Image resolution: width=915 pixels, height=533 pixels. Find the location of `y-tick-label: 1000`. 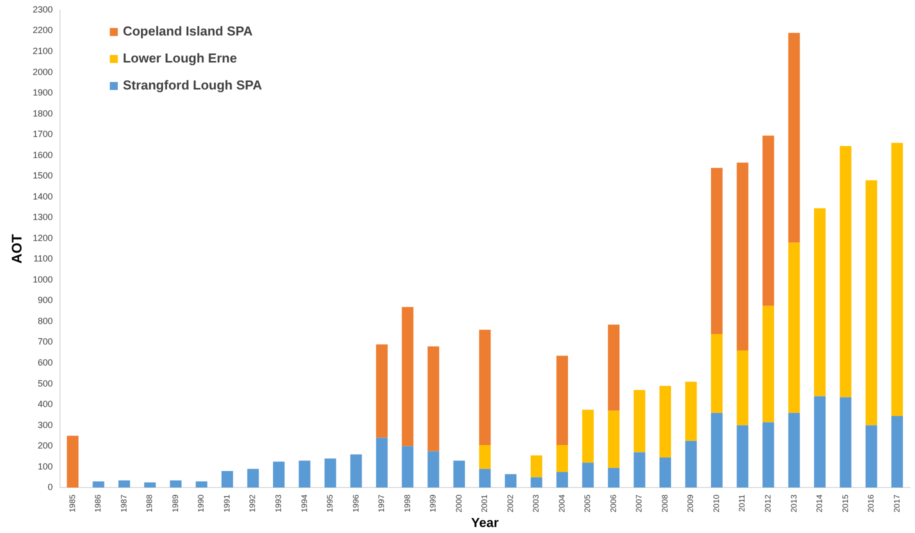

y-tick-label: 1000 is located at coordinates (42, 279).